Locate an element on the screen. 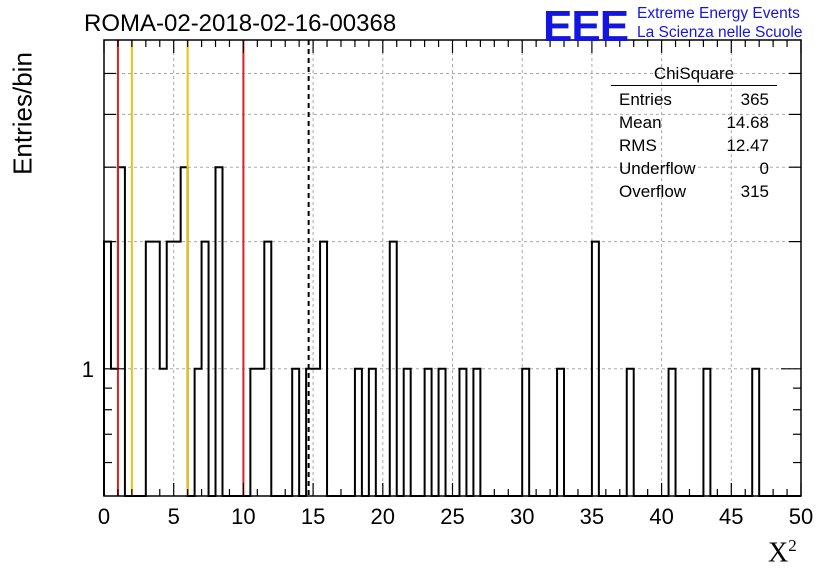 The image size is (836, 572). x-tick-label: 35 is located at coordinates (592, 516).